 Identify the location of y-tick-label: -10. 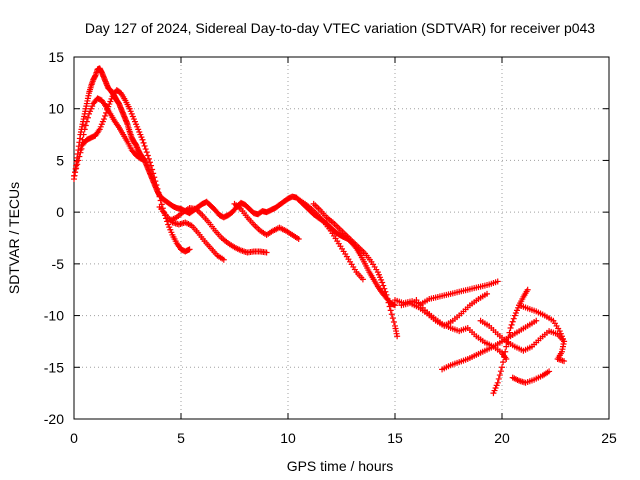
(54, 316).